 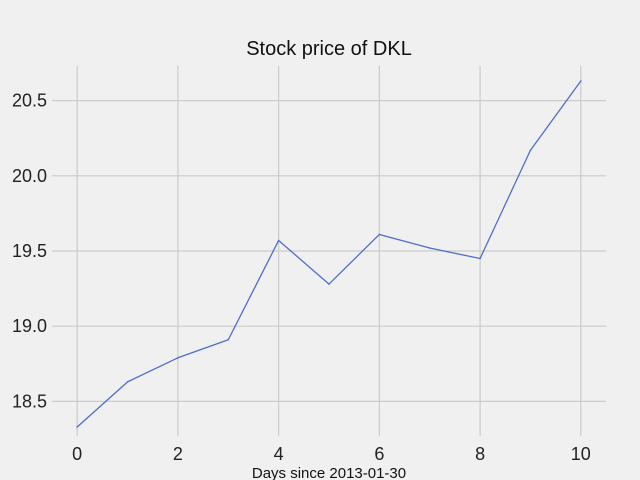 What do you see at coordinates (329, 472) in the screenshot?
I see `x-axis-label: Days since 2013-01-30` at bounding box center [329, 472].